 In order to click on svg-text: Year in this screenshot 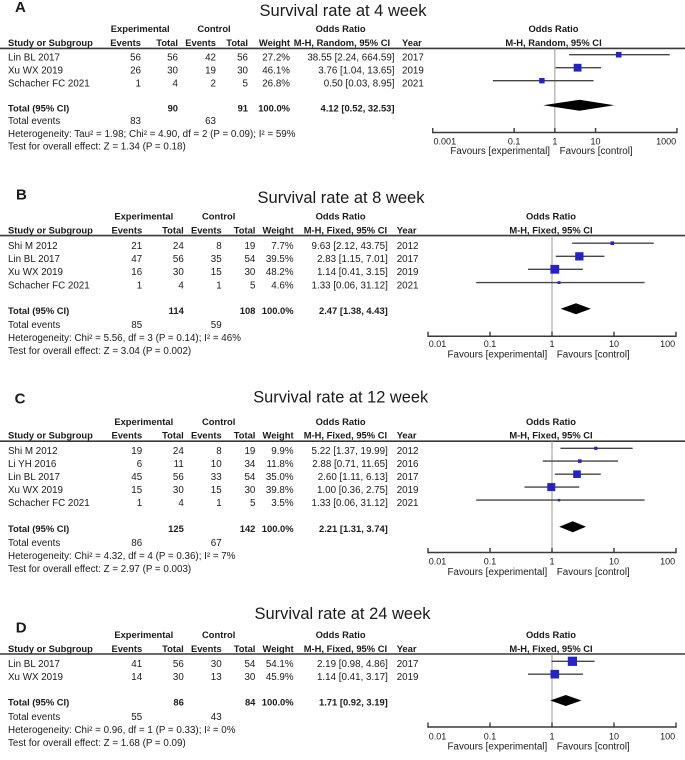, I will do `click(407, 648)`.